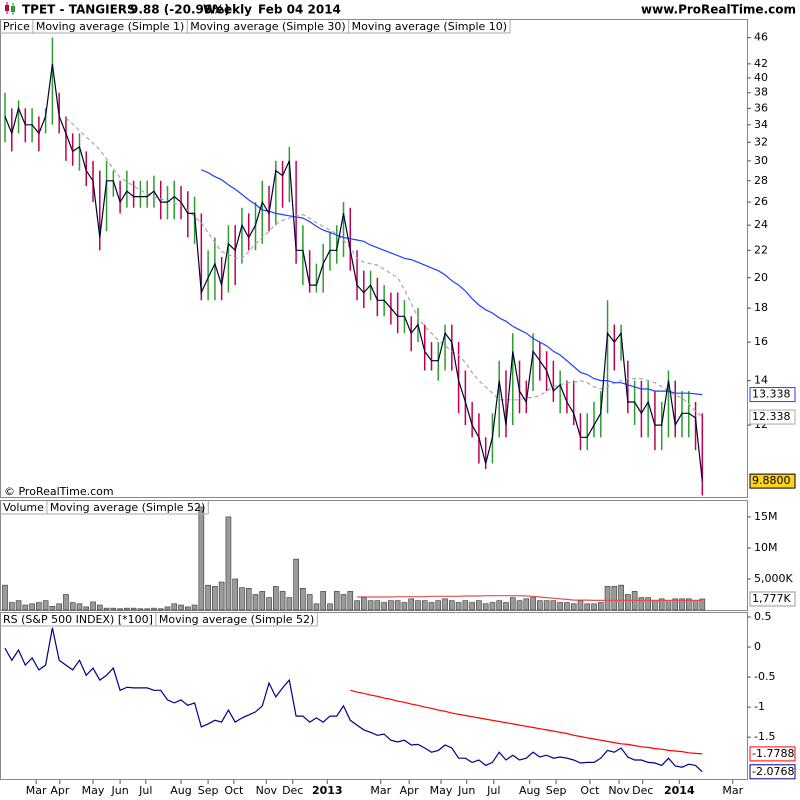 The image size is (800, 800). What do you see at coordinates (761, 124) in the screenshot?
I see `y-tick-label: 34` at bounding box center [761, 124].